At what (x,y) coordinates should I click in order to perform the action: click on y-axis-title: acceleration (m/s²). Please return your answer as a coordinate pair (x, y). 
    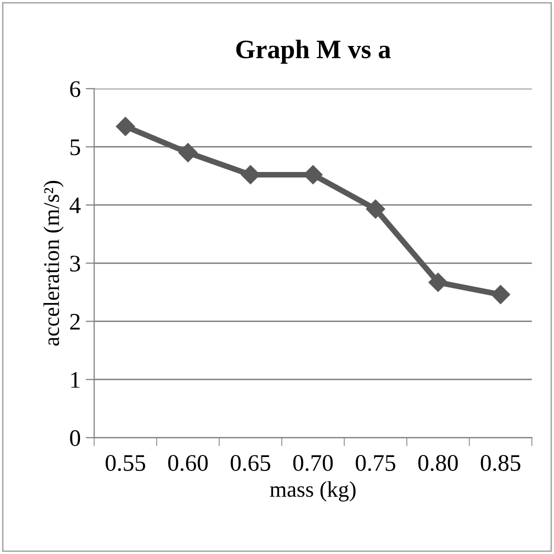
    Looking at the image, I should click on (53, 263).